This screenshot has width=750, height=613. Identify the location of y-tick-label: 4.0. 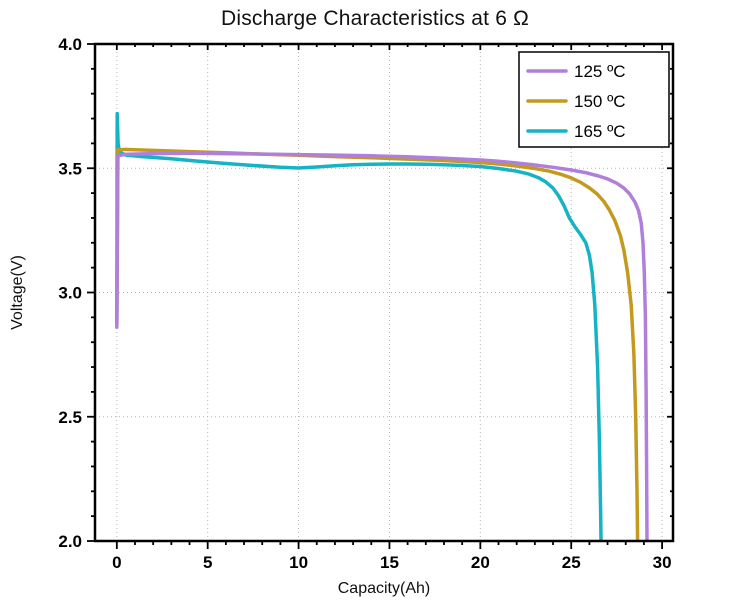
(70, 44).